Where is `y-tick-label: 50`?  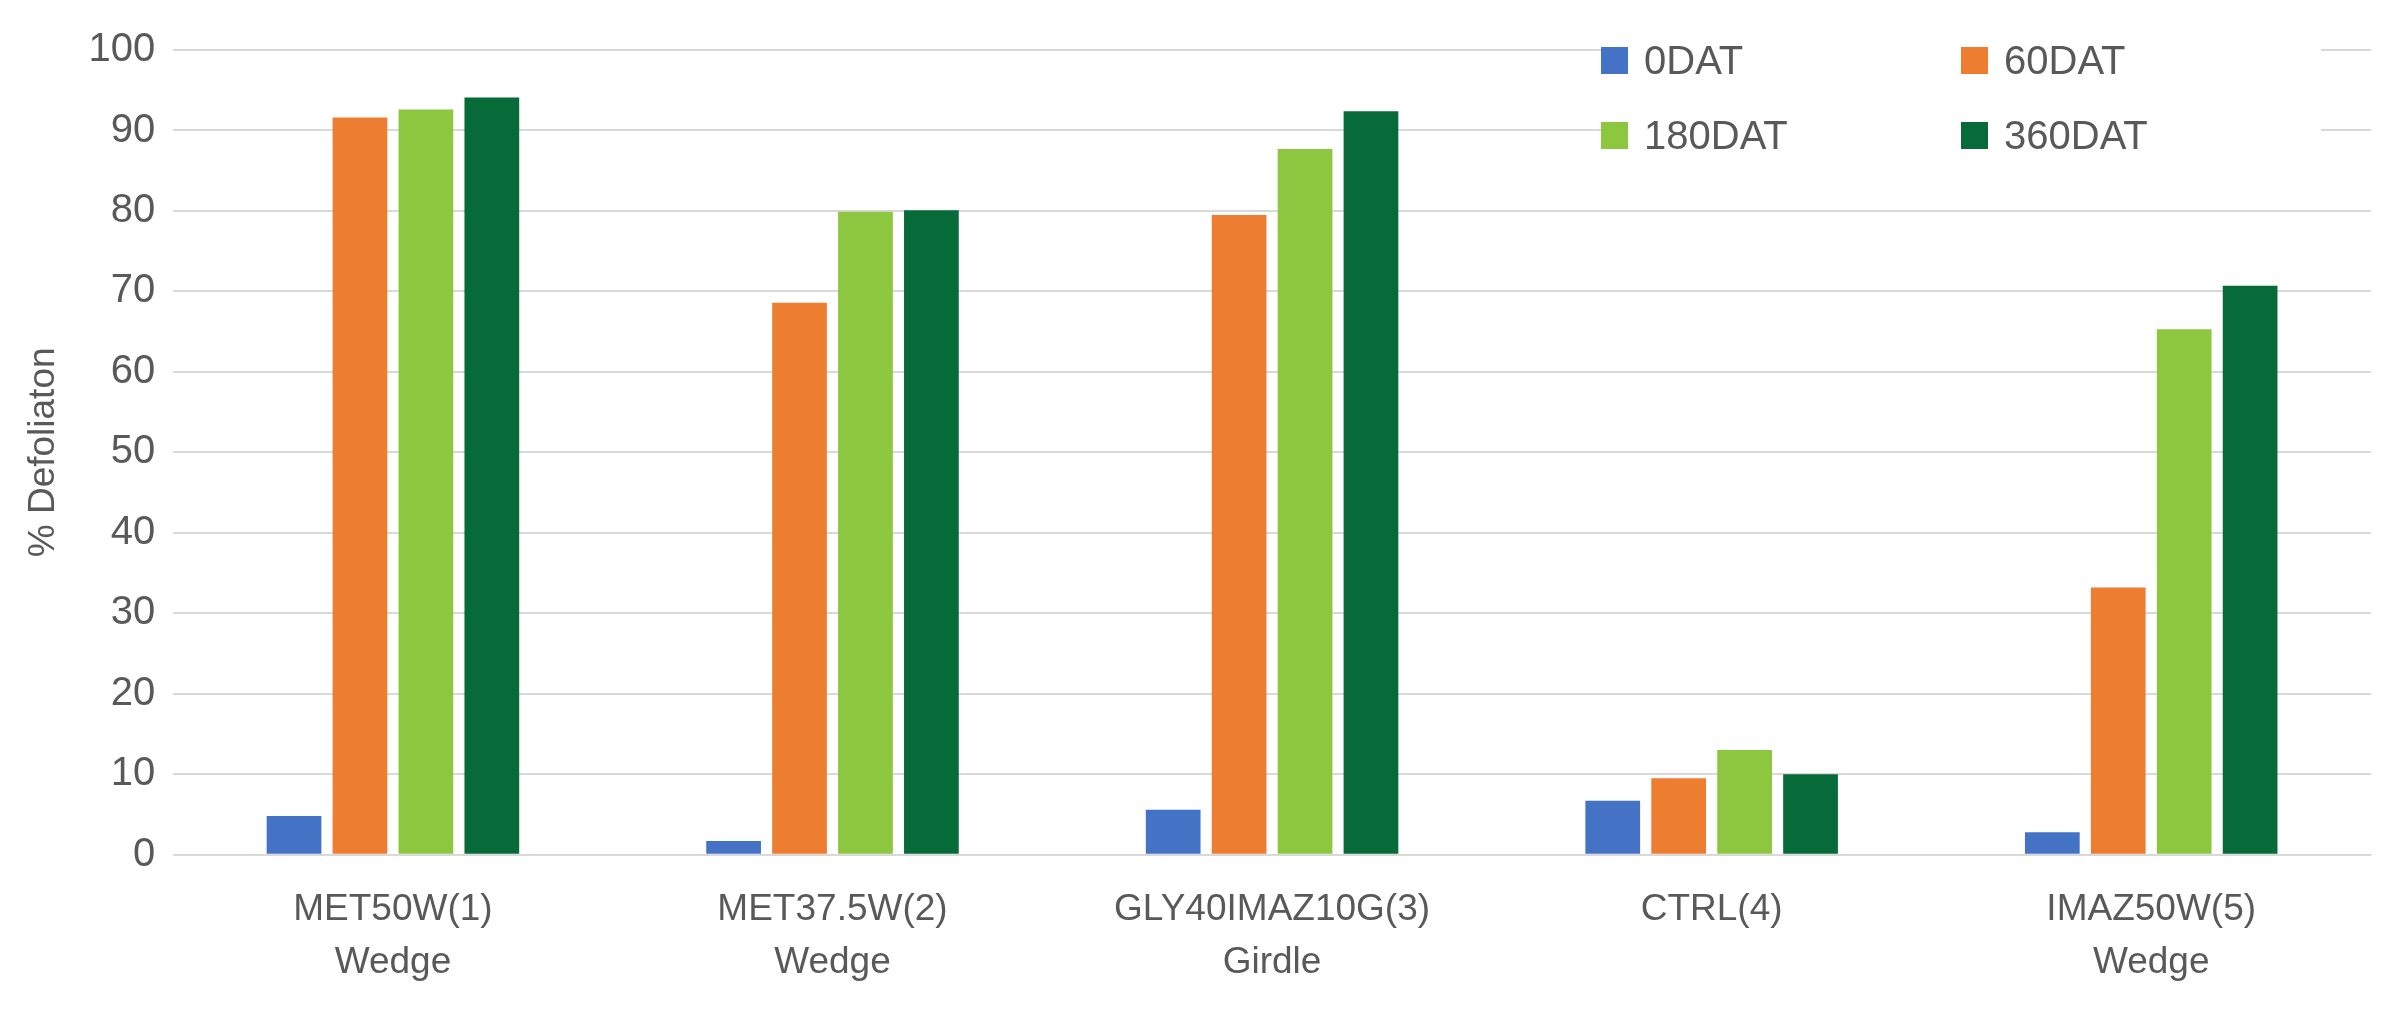 y-tick-label: 50 is located at coordinates (133, 449).